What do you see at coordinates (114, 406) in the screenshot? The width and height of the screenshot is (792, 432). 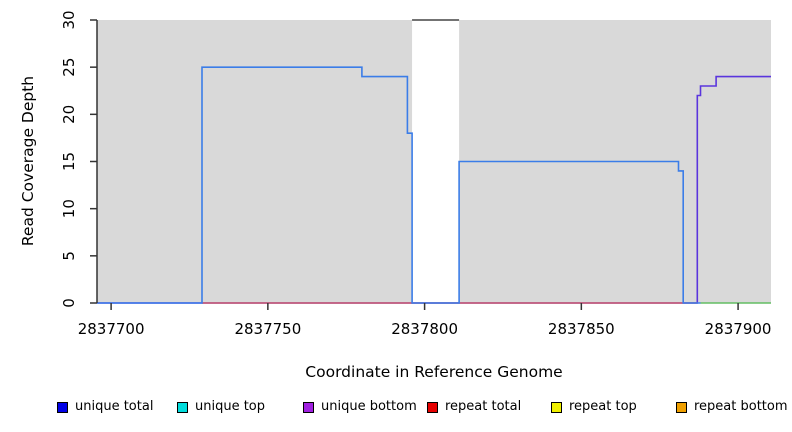 I see `legend-label: unique total` at bounding box center [114, 406].